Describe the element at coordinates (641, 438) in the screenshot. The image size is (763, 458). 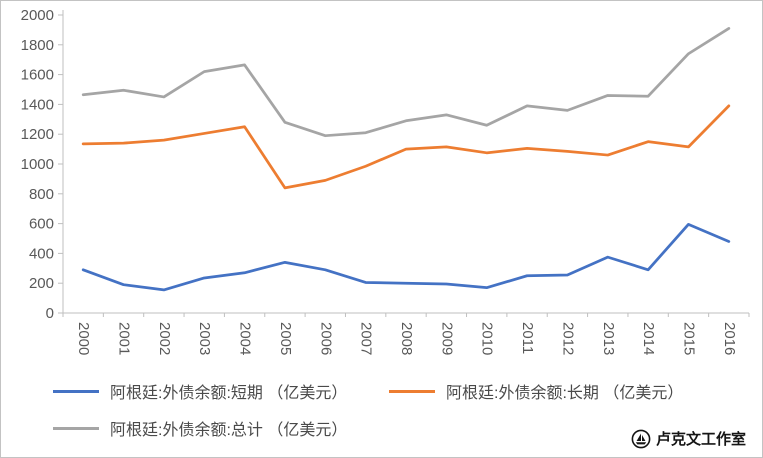
I see `studio-logo-icon` at that location.